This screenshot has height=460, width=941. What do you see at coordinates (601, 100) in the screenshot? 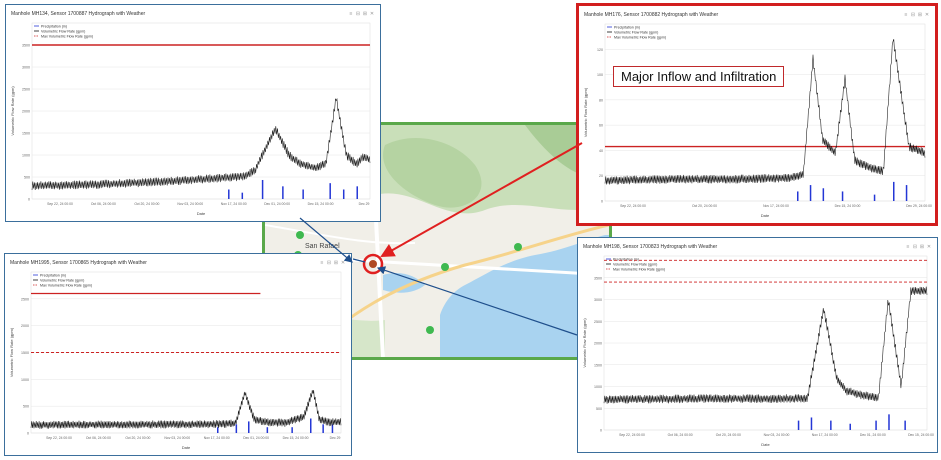
I see `y-tick-label: 80` at bounding box center [601, 100].